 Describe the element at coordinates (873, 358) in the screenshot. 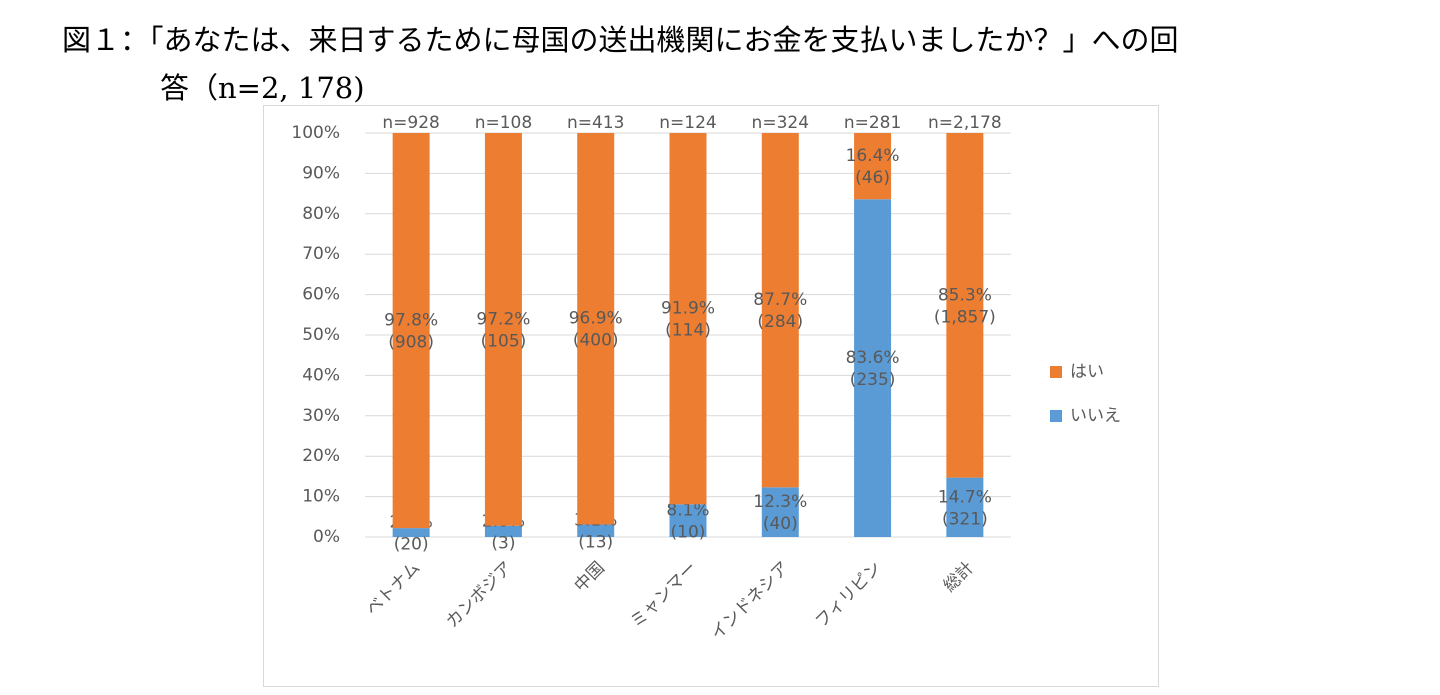

I see `value-label: 83.6%` at that location.